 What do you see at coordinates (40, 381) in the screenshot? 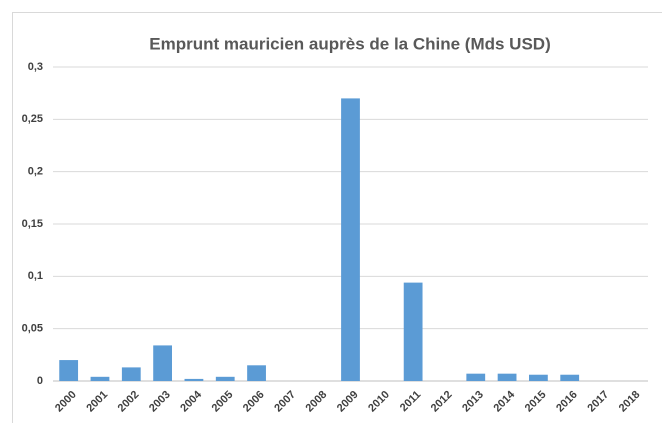
I see `y-tick-label: 0` at bounding box center [40, 381].